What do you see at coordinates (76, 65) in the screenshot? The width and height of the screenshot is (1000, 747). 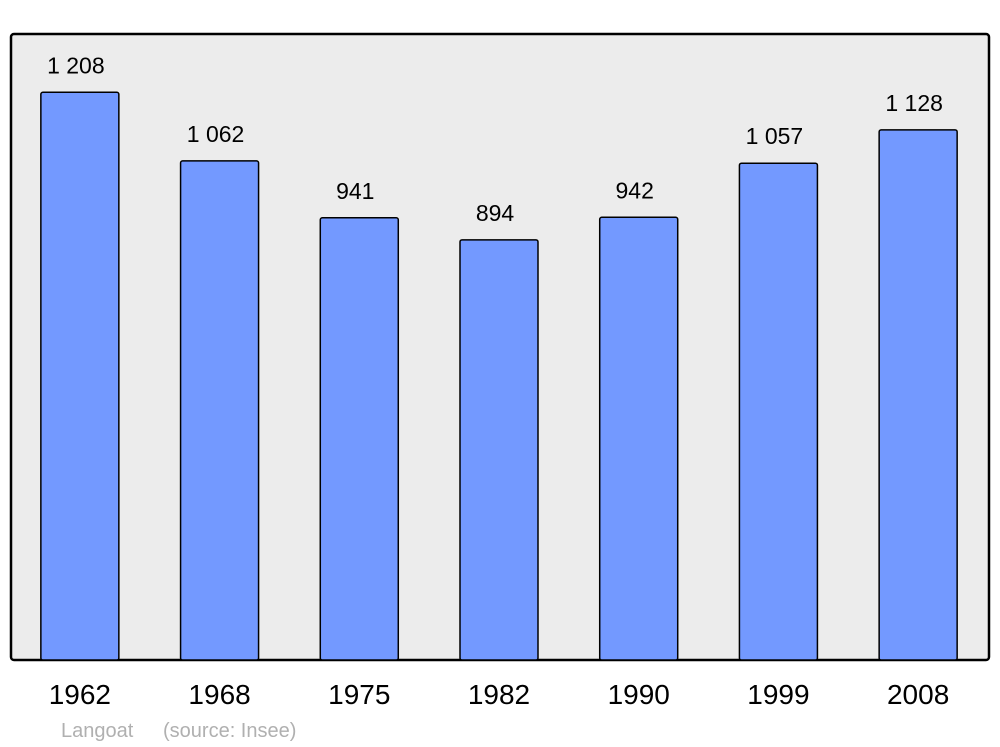 I see `value-label-1962: 1 208` at bounding box center [76, 65].